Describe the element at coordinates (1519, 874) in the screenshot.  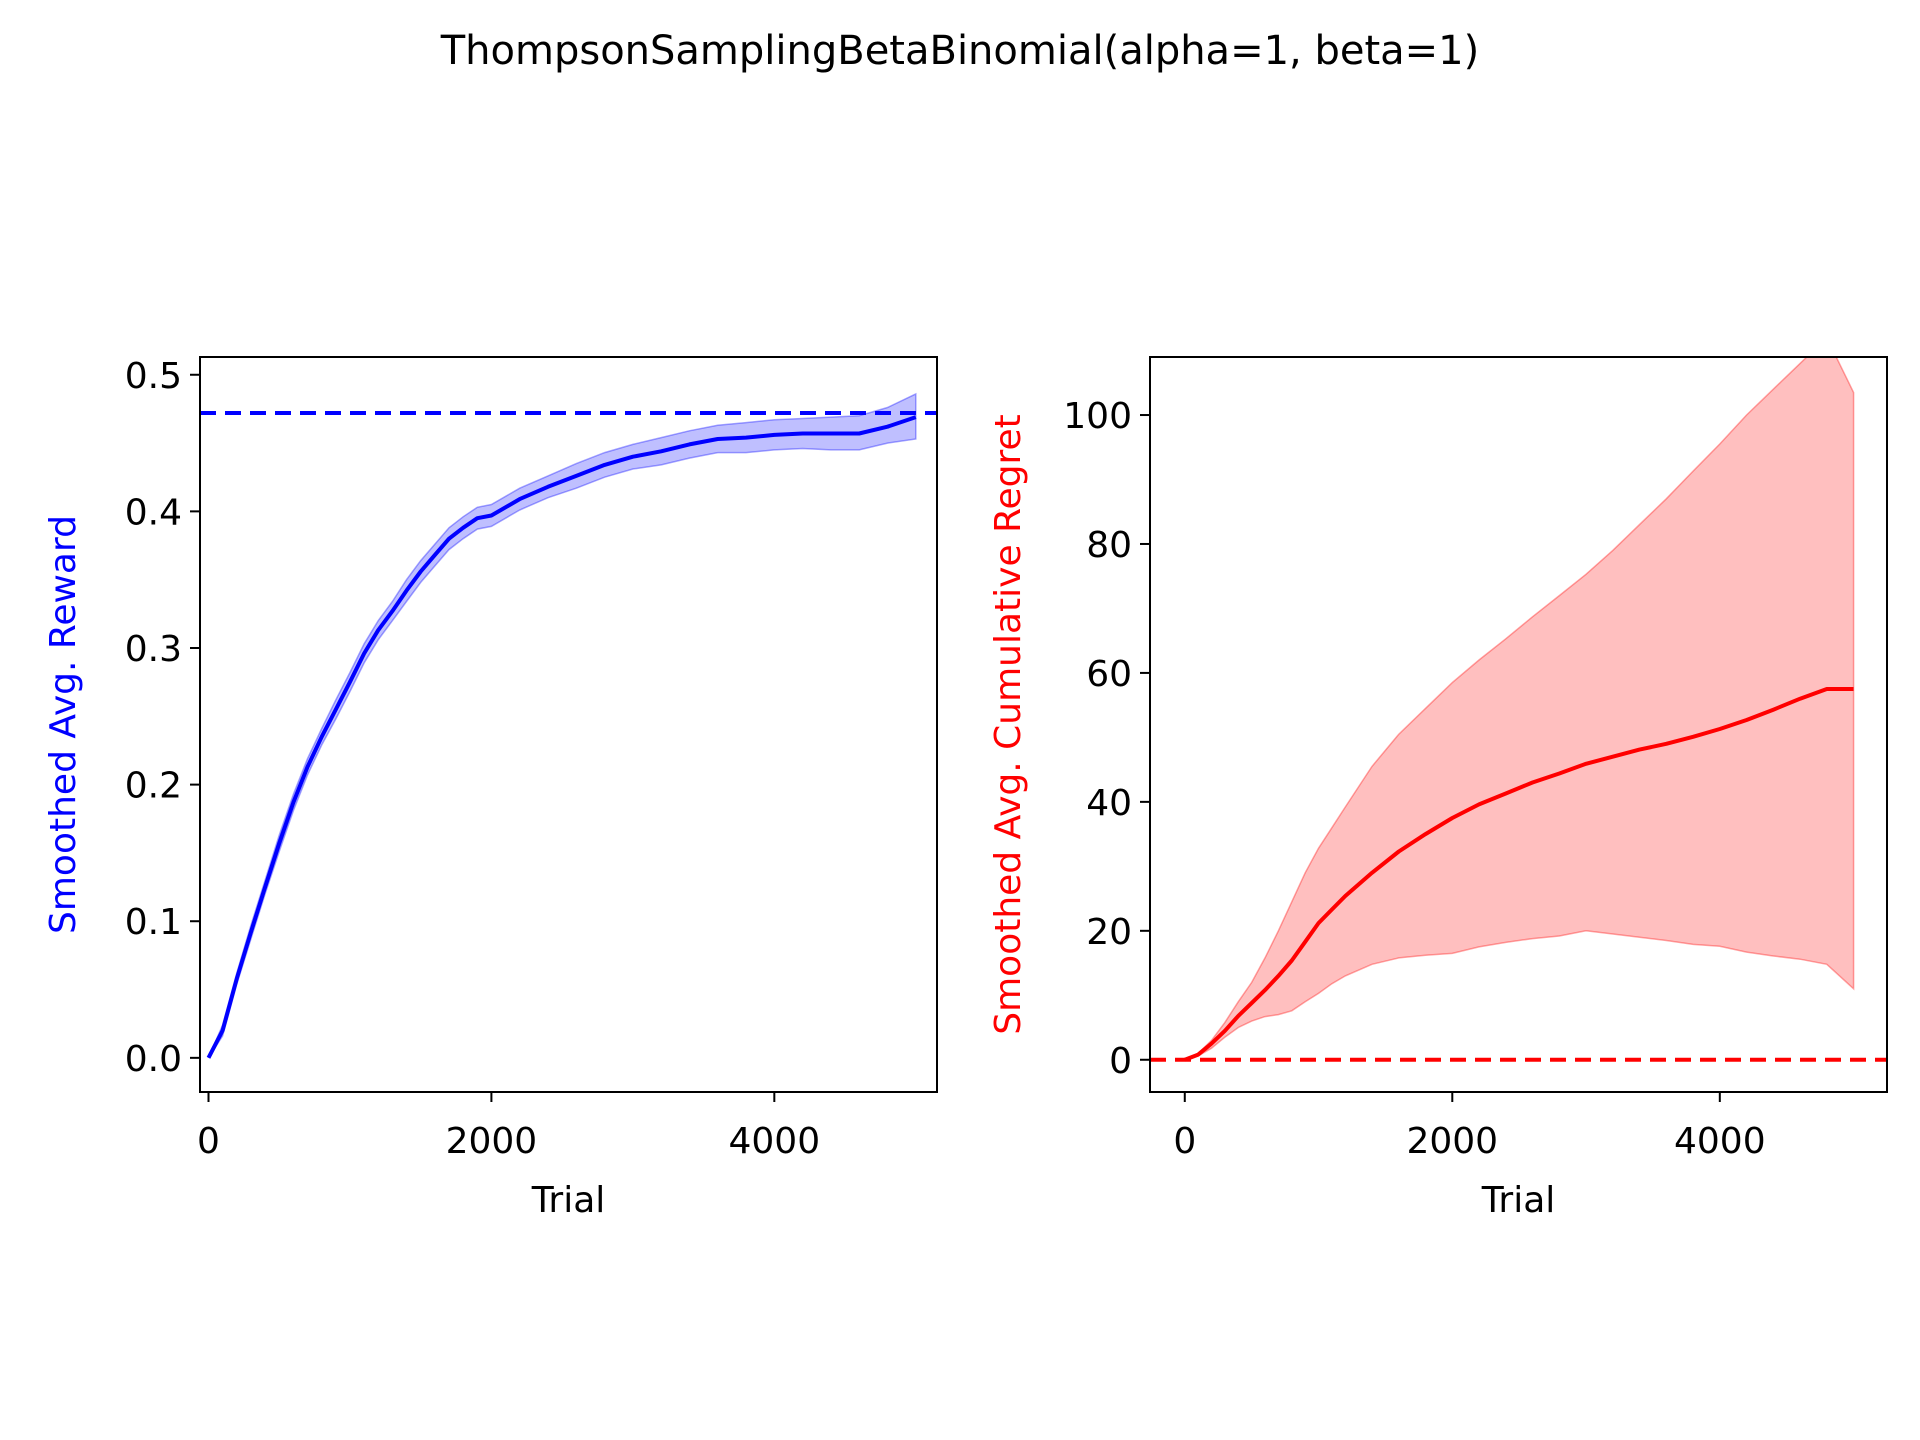
I see `series-line` at that location.